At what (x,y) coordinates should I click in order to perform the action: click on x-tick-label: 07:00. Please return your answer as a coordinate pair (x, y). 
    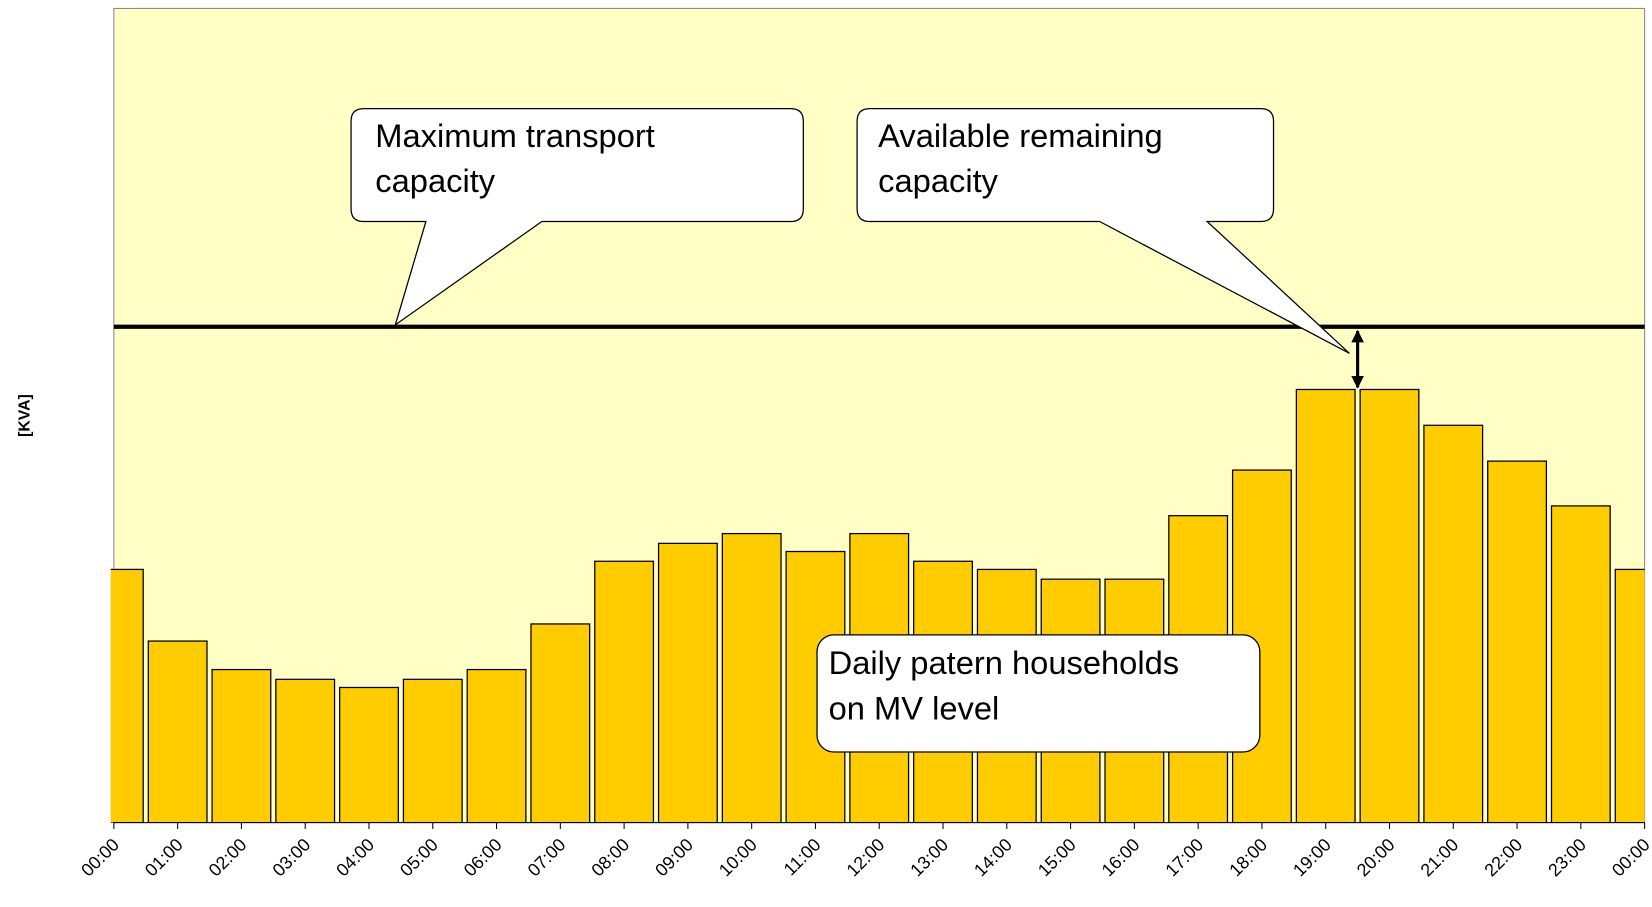
    Looking at the image, I should click on (547, 857).